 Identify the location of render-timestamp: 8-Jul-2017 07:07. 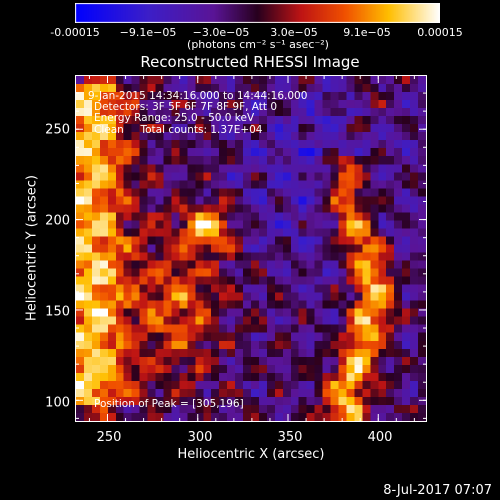
(437, 490).